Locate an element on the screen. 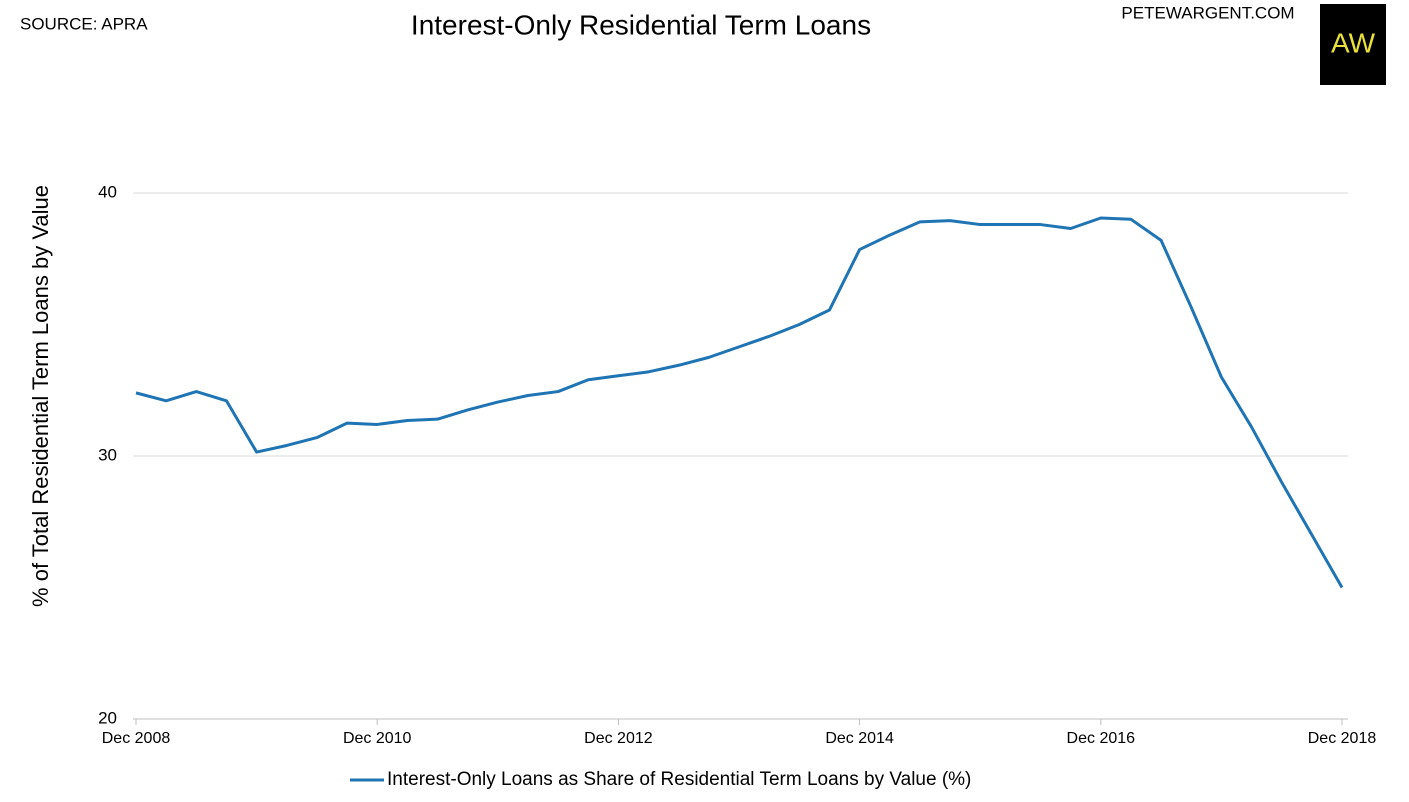 This screenshot has width=1409, height=802. chart-title: Interest-Only Residential Term Loans is located at coordinates (641, 24).